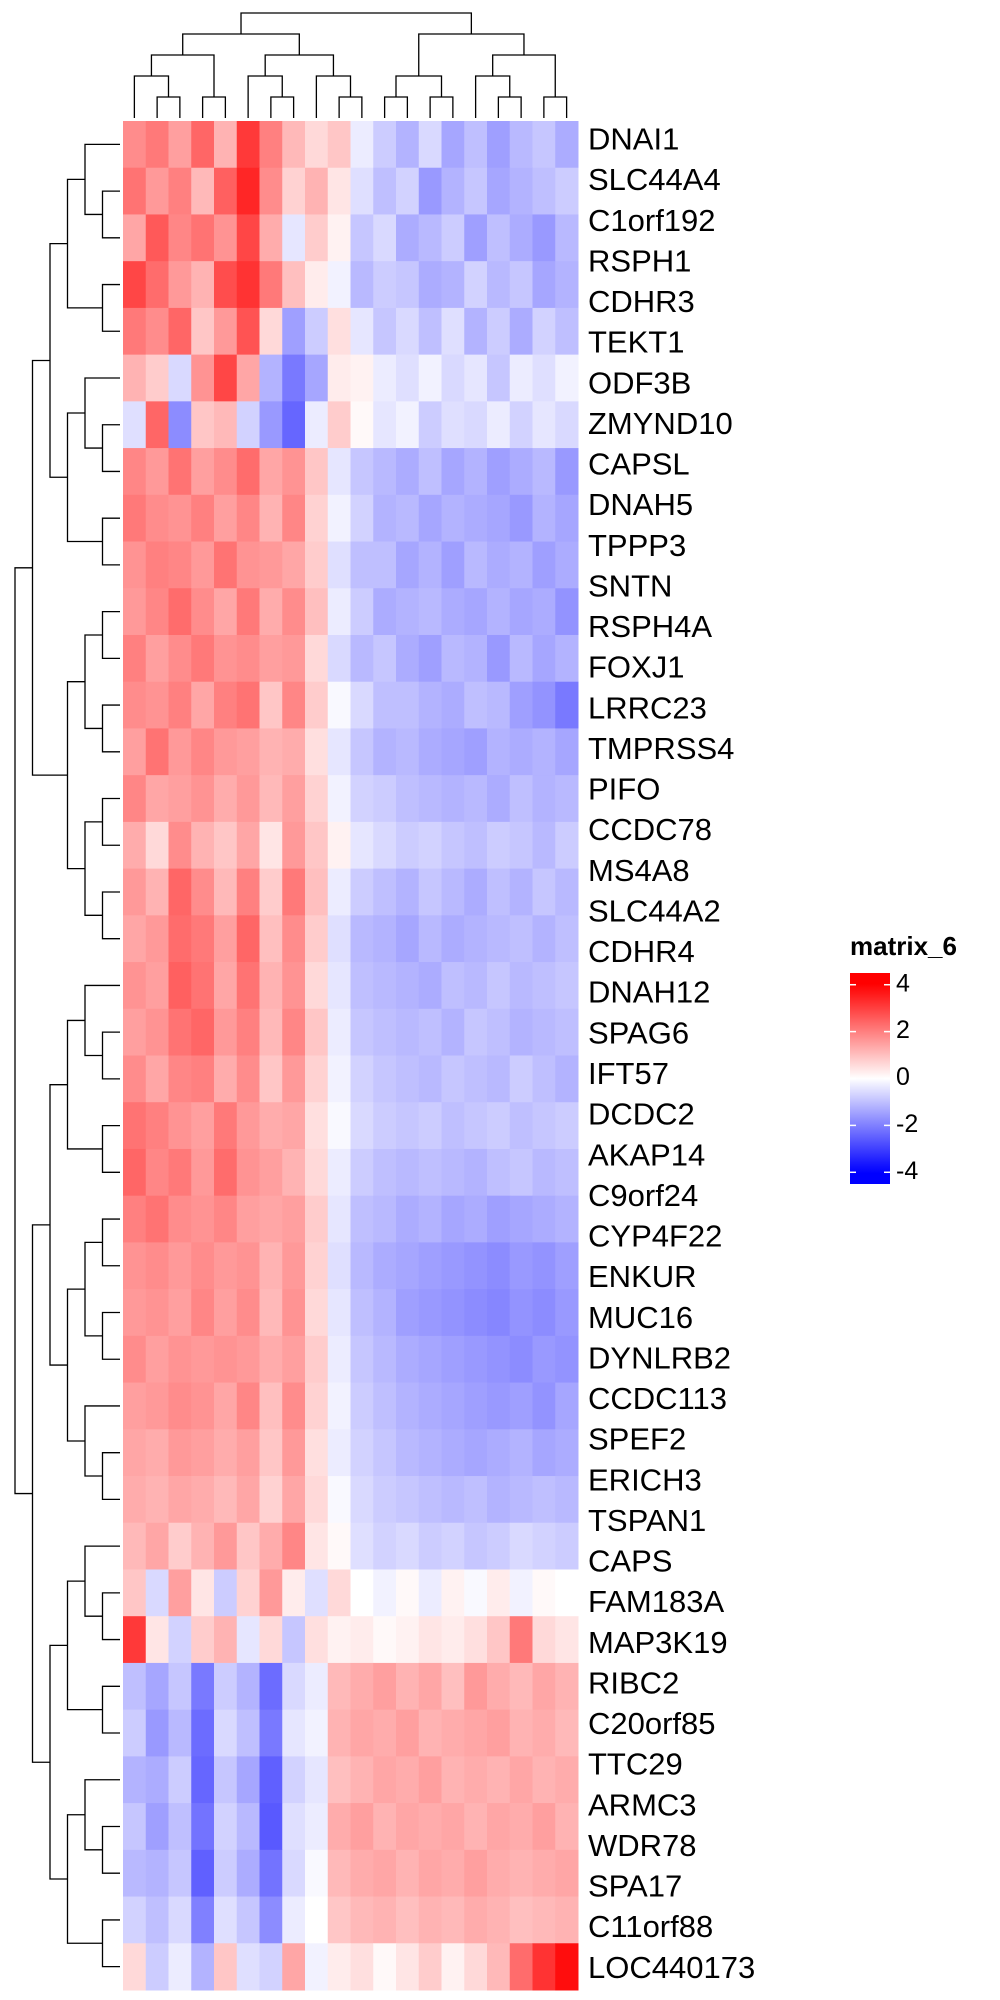 The width and height of the screenshot is (1000, 2000). Describe the element at coordinates (639, 464) in the screenshot. I see `row-label: CAPSL` at that location.